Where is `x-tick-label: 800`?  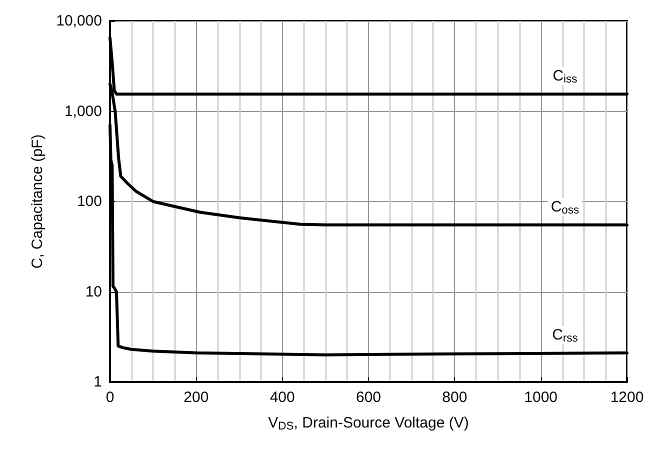
x-tick-label: 800 is located at coordinates (455, 397).